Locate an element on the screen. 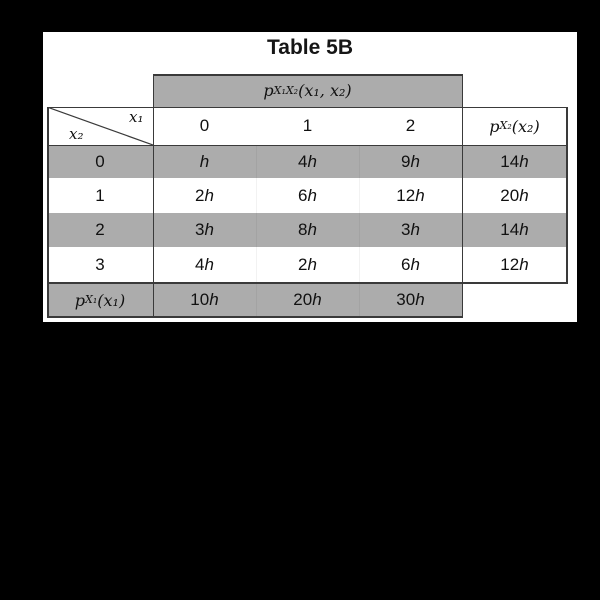 Image resolution: width=600 pixels, height=600 pixels. joint-header-shading is located at coordinates (307, 90).